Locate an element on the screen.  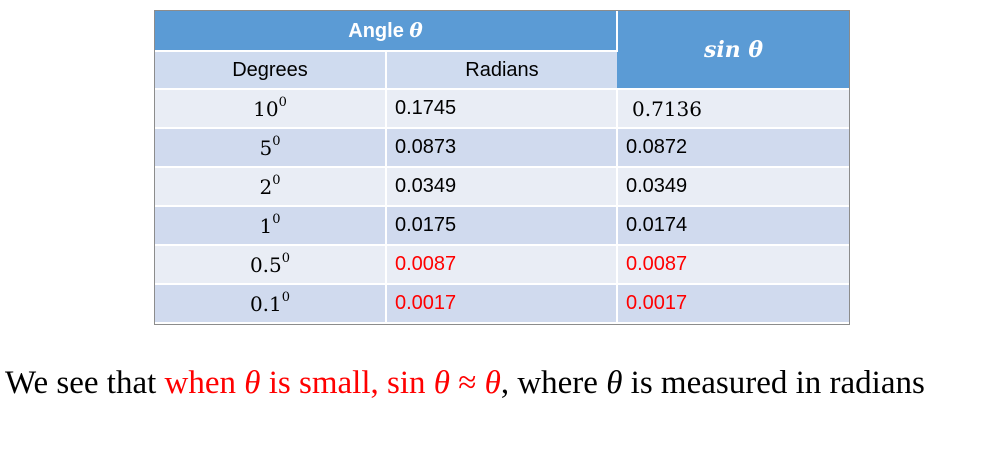
caption-theta-2: θ is located at coordinates (441, 383).